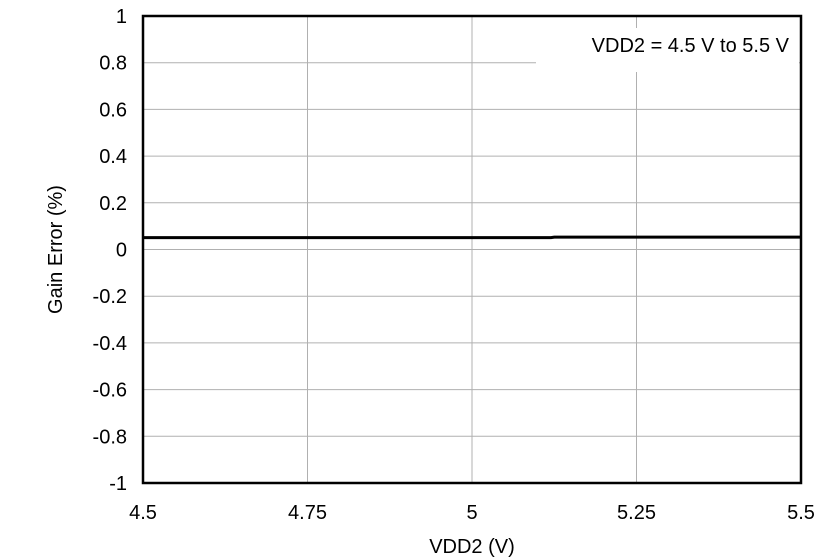  What do you see at coordinates (307, 513) in the screenshot?
I see `x-tick-label-1: 4.75` at bounding box center [307, 513].